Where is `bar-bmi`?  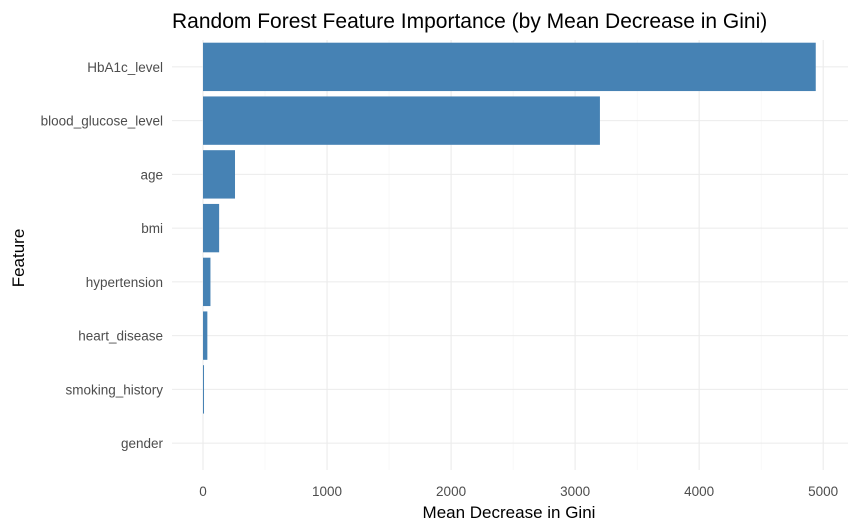 bar-bmi is located at coordinates (211, 228).